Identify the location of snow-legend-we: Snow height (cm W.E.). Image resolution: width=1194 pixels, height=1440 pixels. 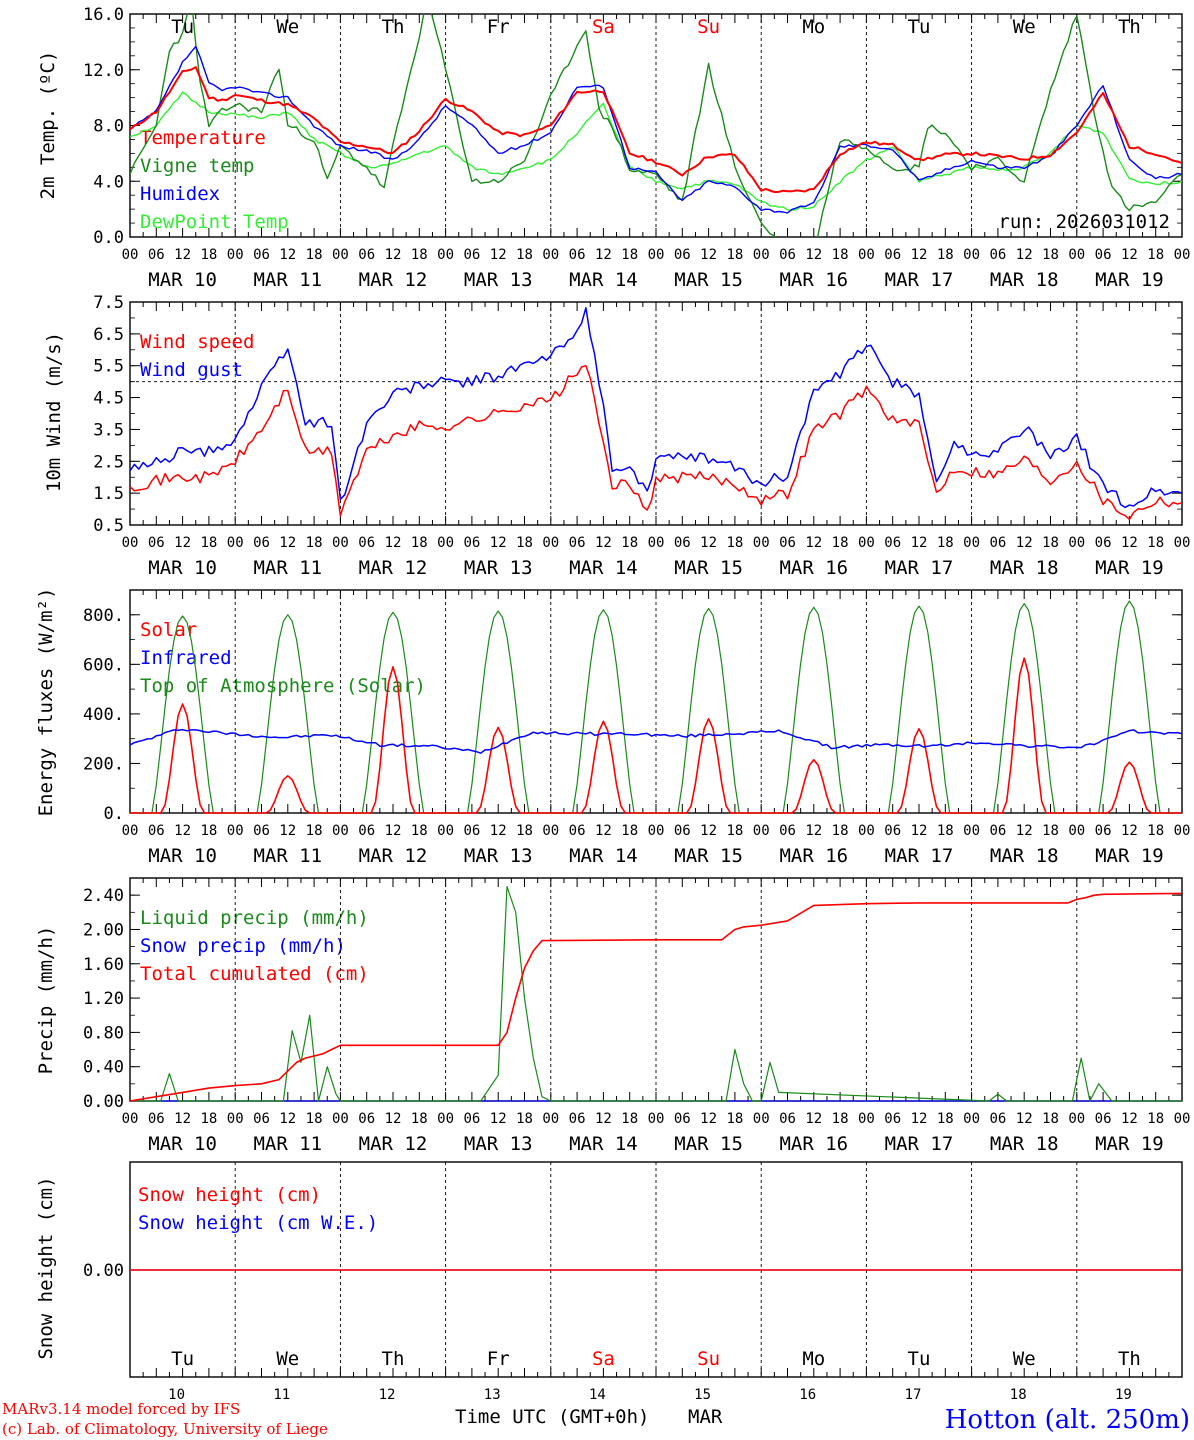
(258, 1223).